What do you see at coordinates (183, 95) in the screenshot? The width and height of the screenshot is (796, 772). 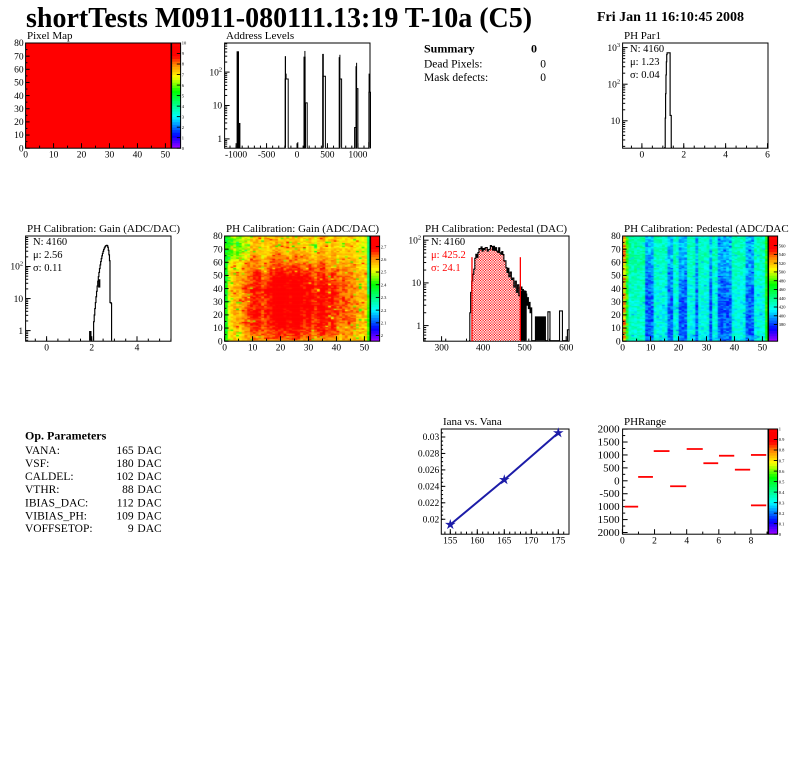 I see `svg-text: 5` at bounding box center [183, 95].